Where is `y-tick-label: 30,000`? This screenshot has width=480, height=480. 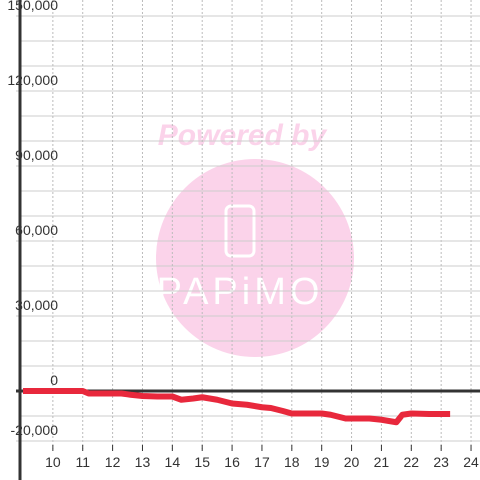
y-tick-label: 30,000 is located at coordinates (36, 305).